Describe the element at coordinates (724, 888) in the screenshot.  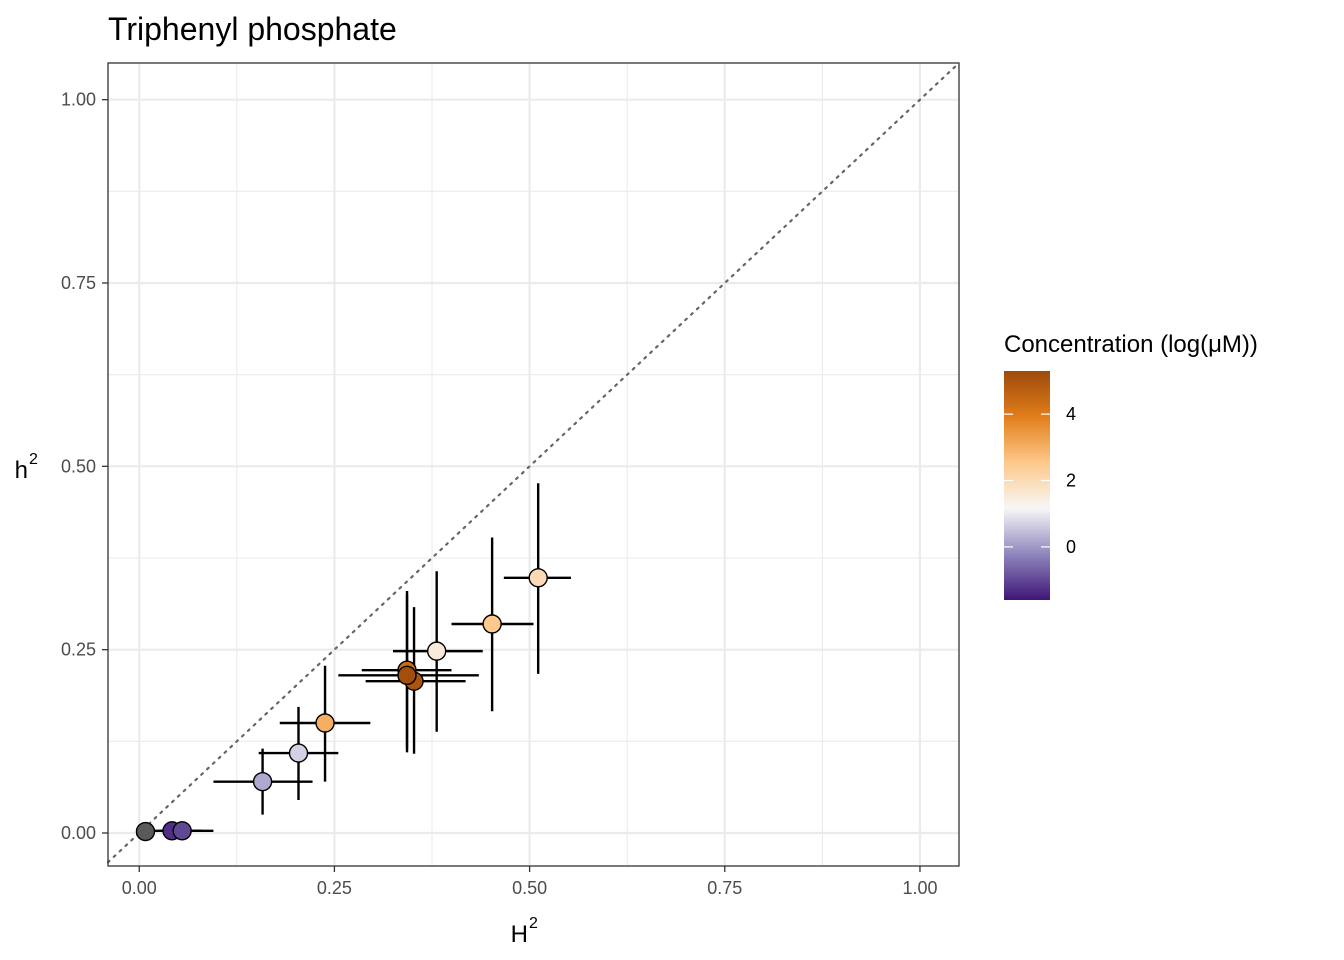
I see `x-tick-label: 0.75` at that location.